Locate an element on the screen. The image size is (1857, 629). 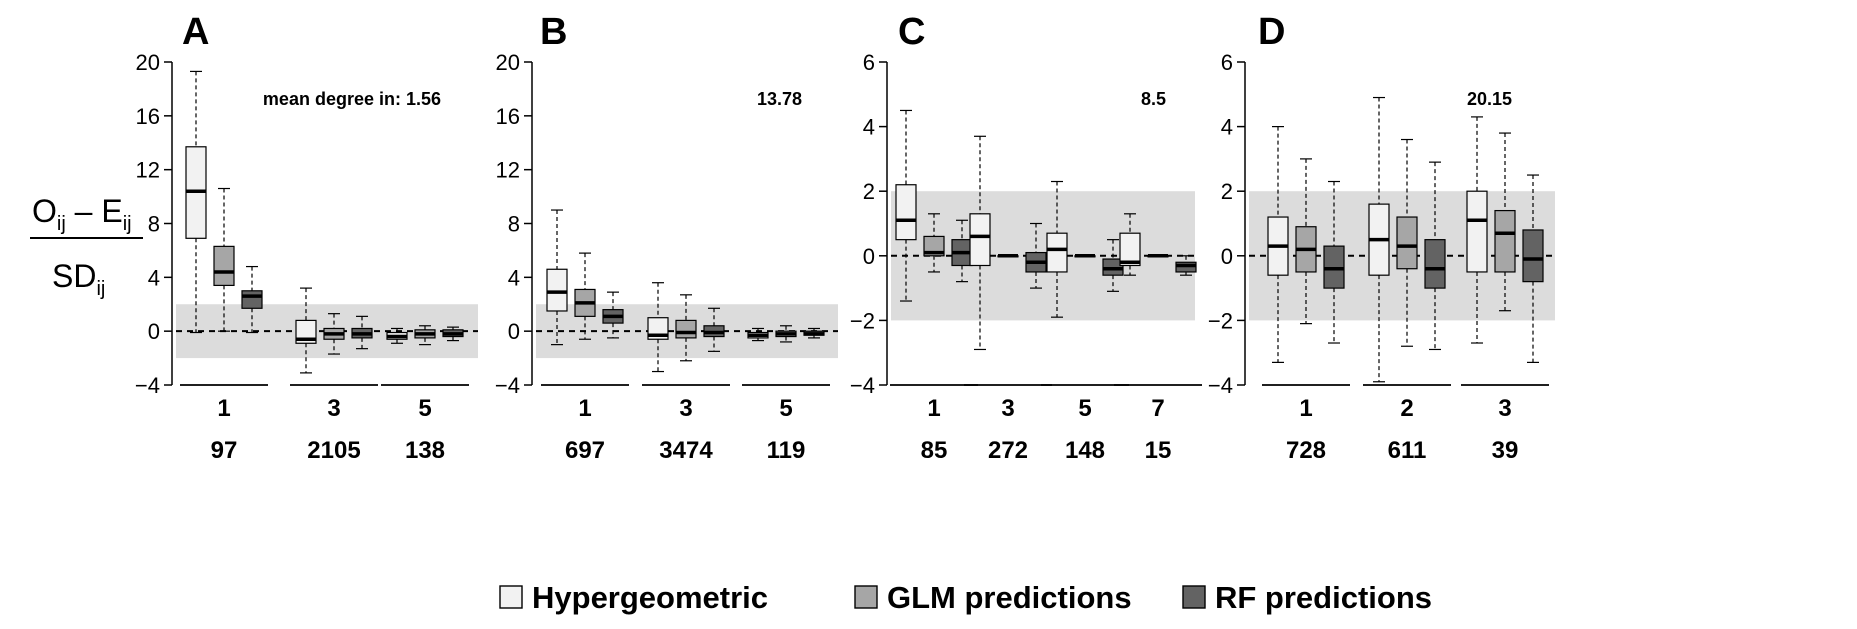
ylabel-num-sub2: ij is located at coordinates (127, 224).